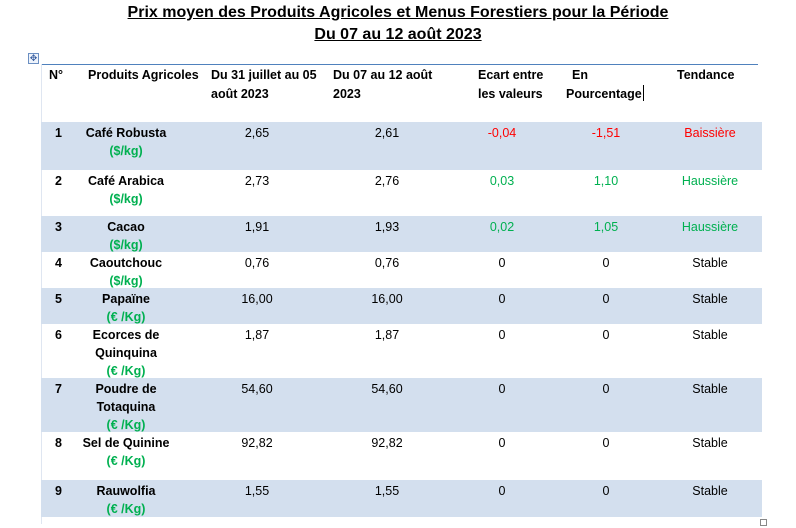  I want to click on product-name: Rauwolfia, so click(126, 491).